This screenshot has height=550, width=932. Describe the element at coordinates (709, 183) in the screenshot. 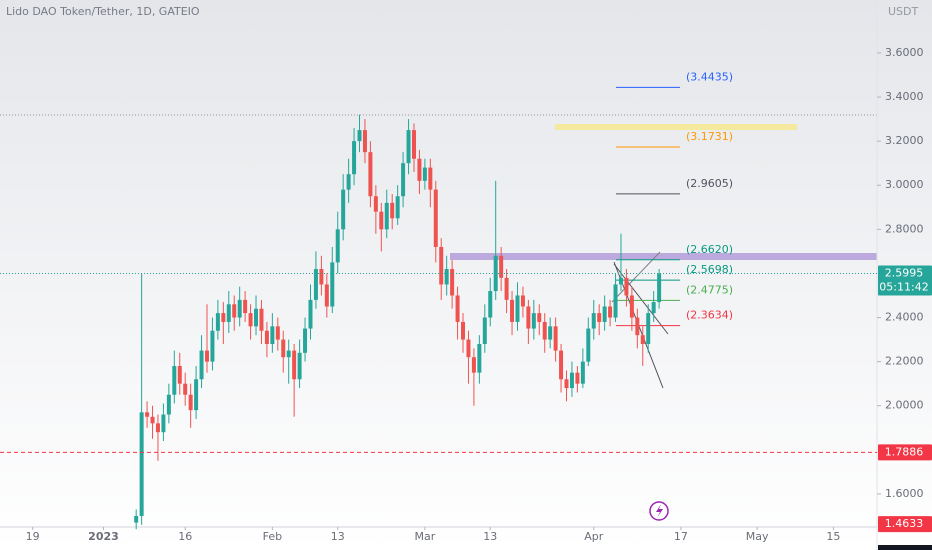

I see `level-label: (2.9605)` at that location.